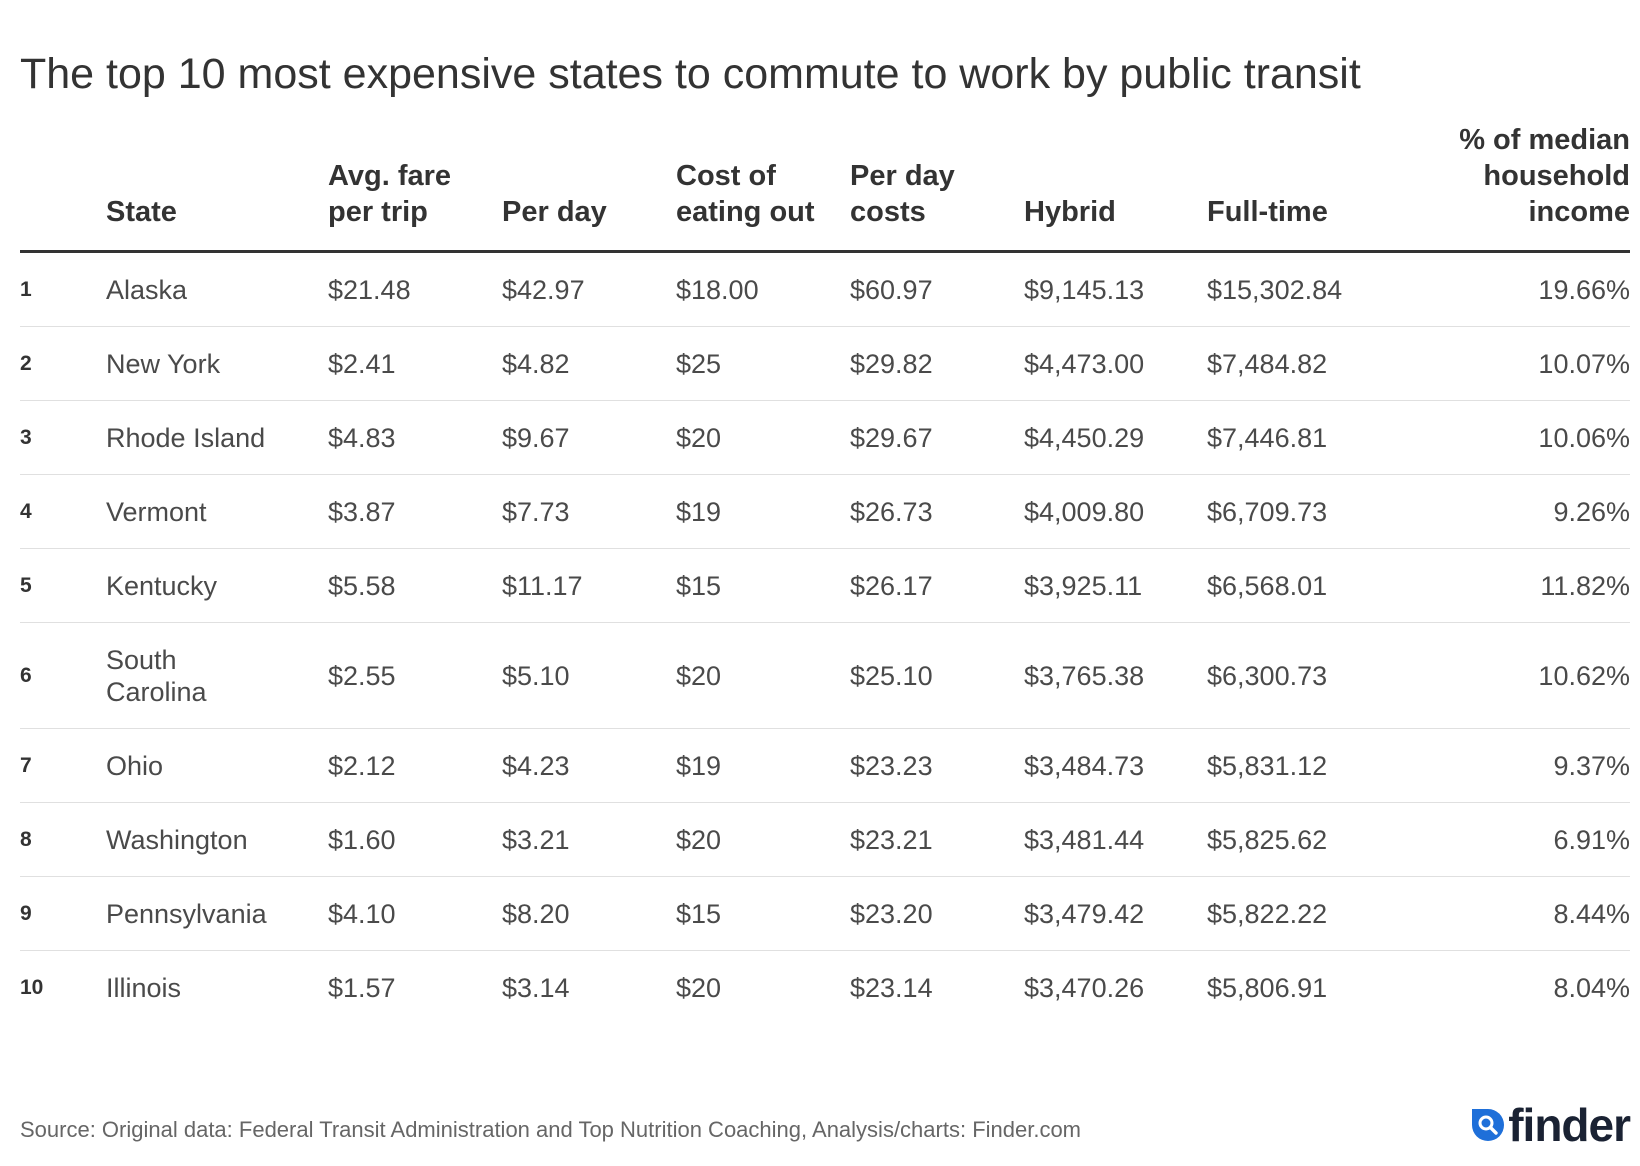 The height and width of the screenshot is (1166, 1640). Describe the element at coordinates (415, 511) in the screenshot. I see `cell-avg-fare: $3.87` at that location.